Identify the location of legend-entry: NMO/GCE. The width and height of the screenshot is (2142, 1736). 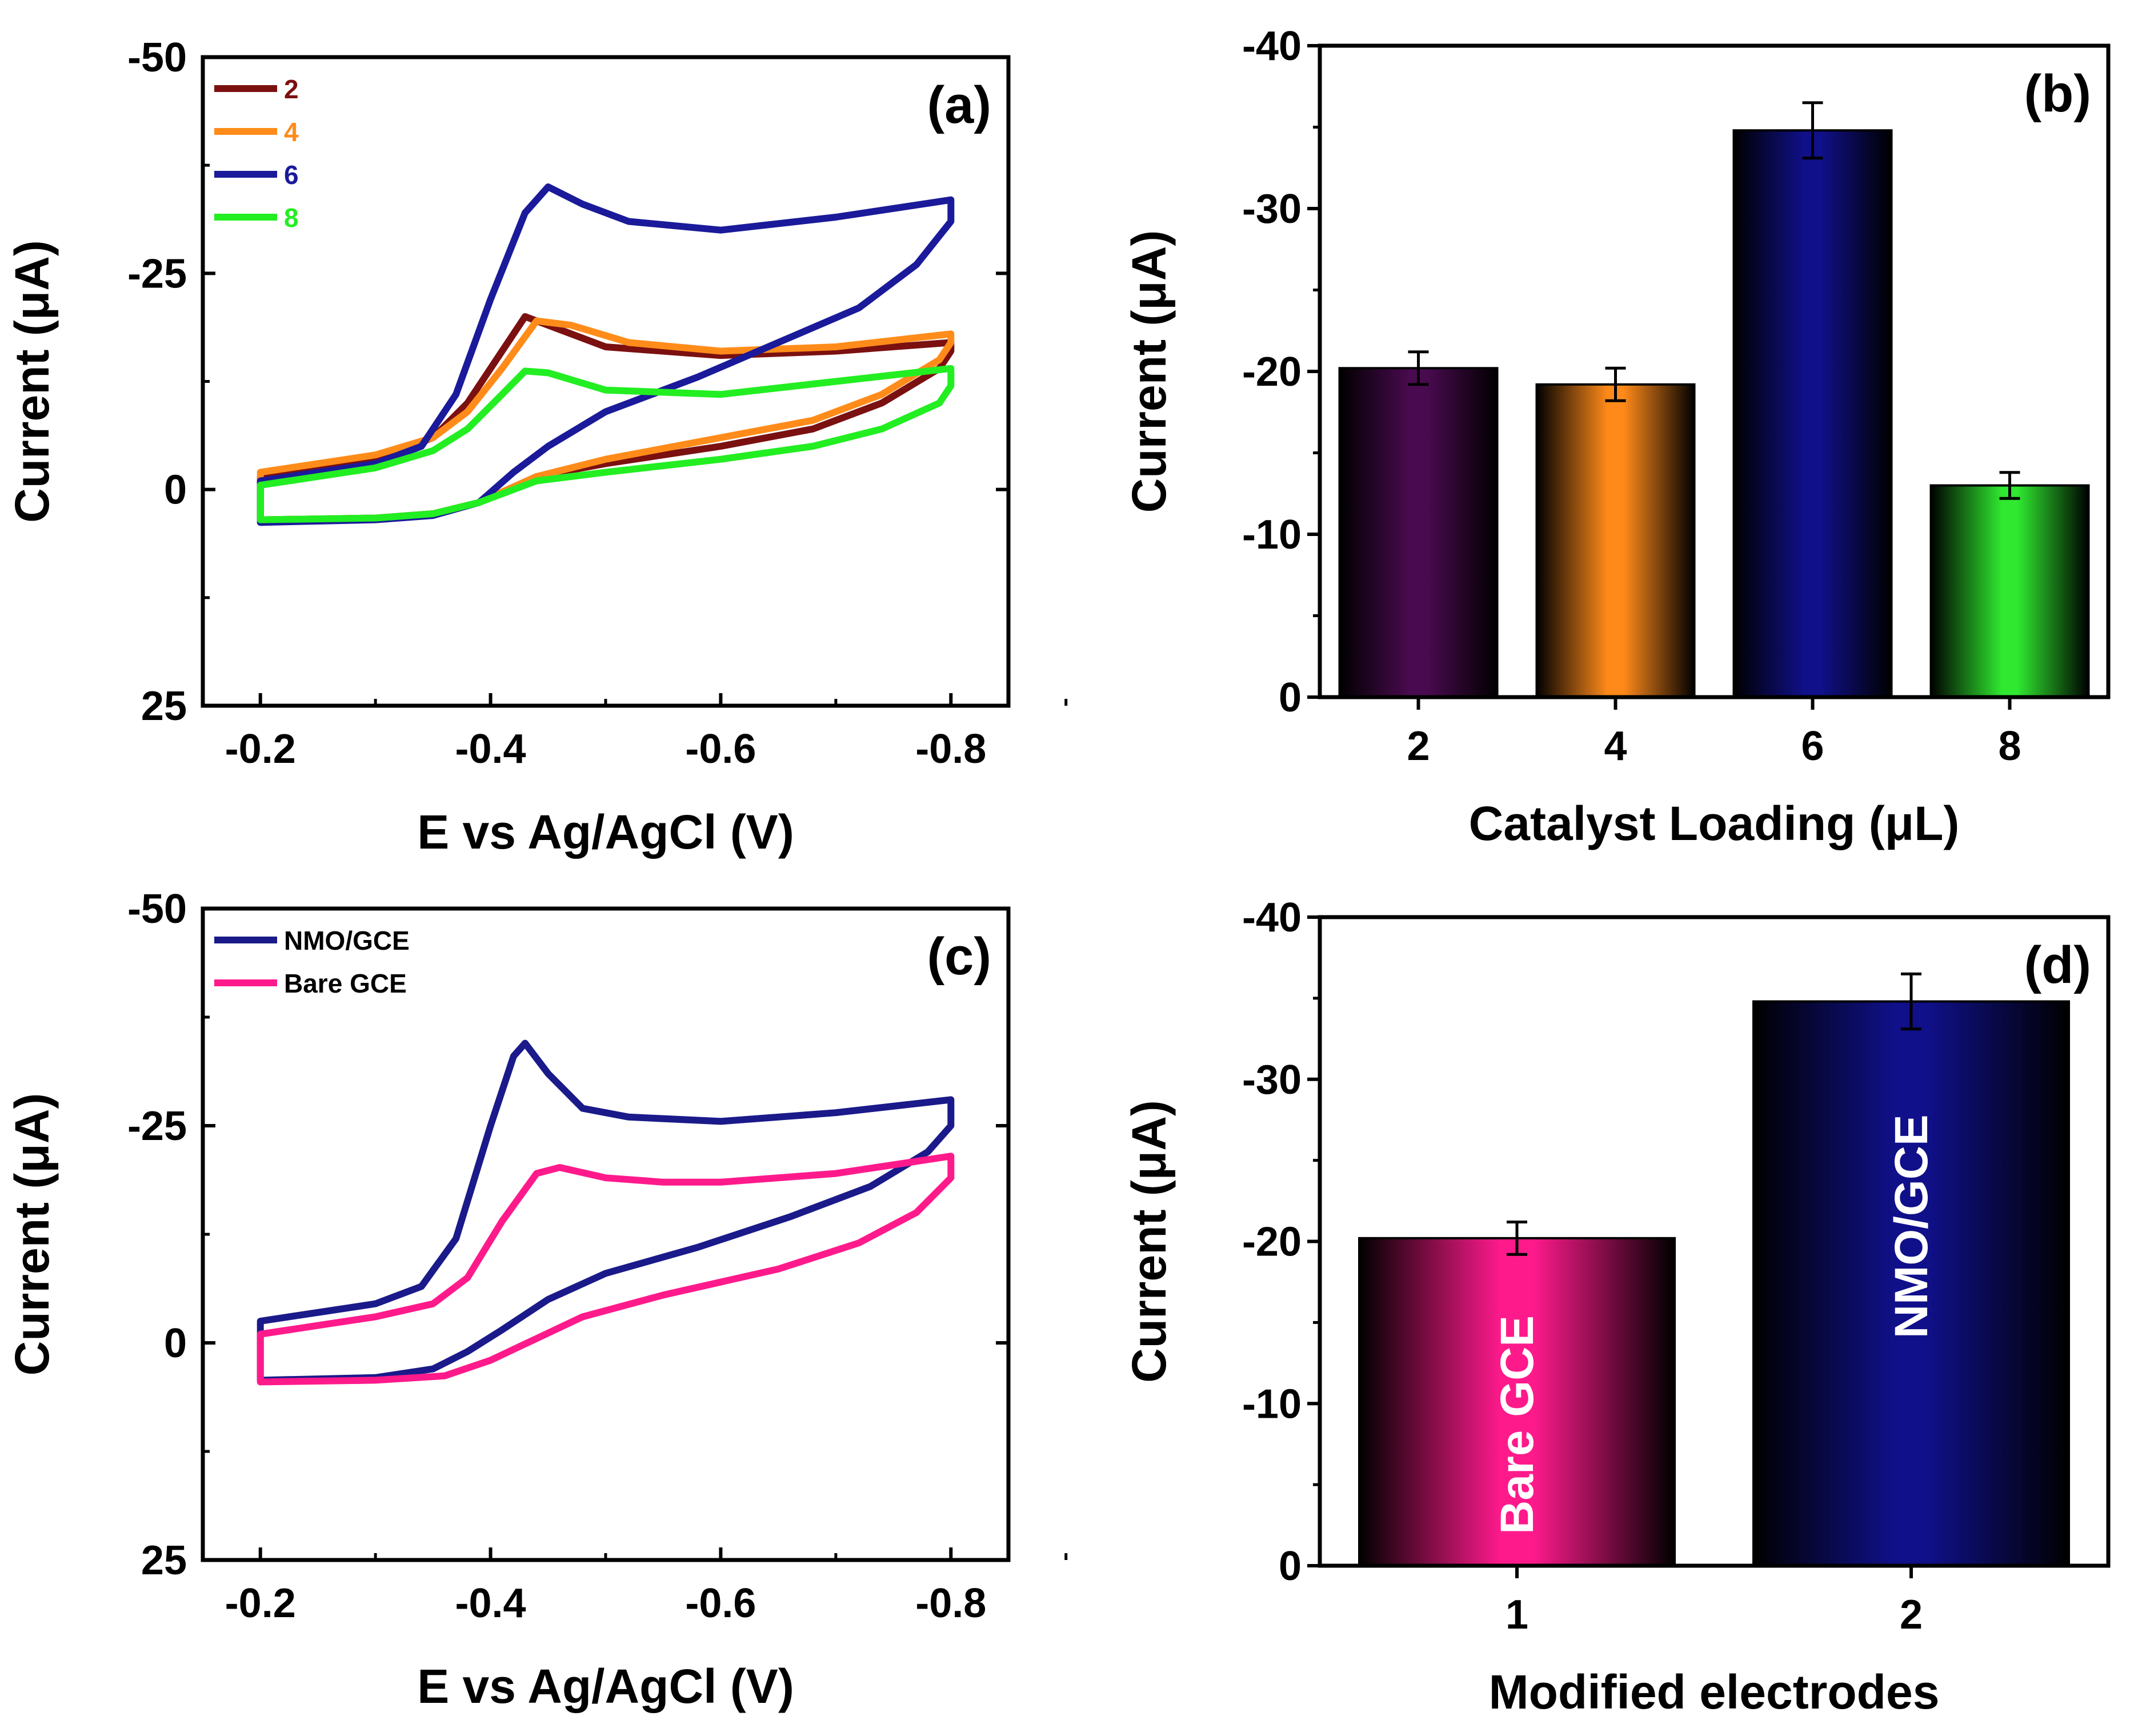
(347, 940).